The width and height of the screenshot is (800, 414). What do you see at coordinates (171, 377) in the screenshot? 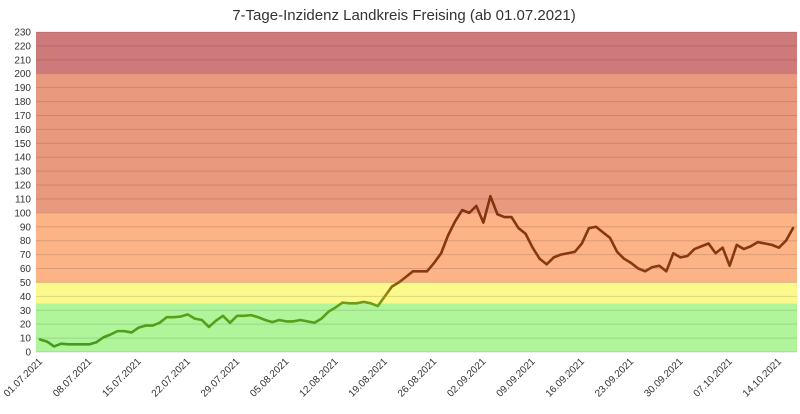
I see `x-tick-label-22.07.2021: 22.07.2021` at bounding box center [171, 377].